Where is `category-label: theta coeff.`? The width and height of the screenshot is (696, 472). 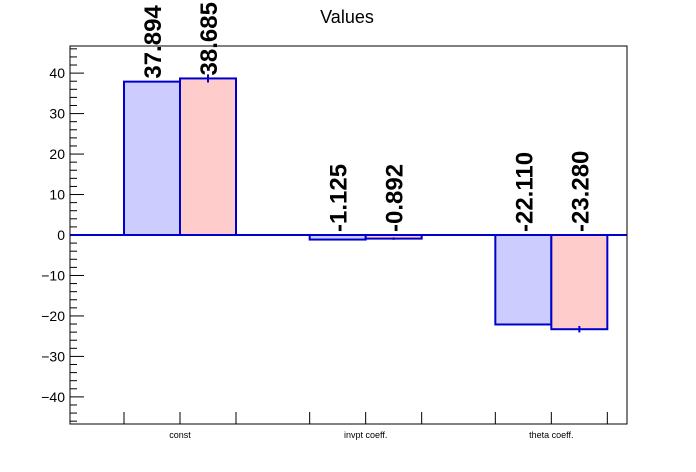 category-label: theta coeff. is located at coordinates (551, 435).